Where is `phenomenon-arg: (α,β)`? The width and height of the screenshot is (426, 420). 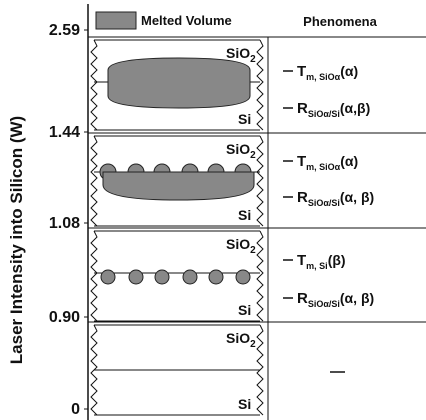 phenomenon-arg: (α,β) is located at coordinates (355, 108).